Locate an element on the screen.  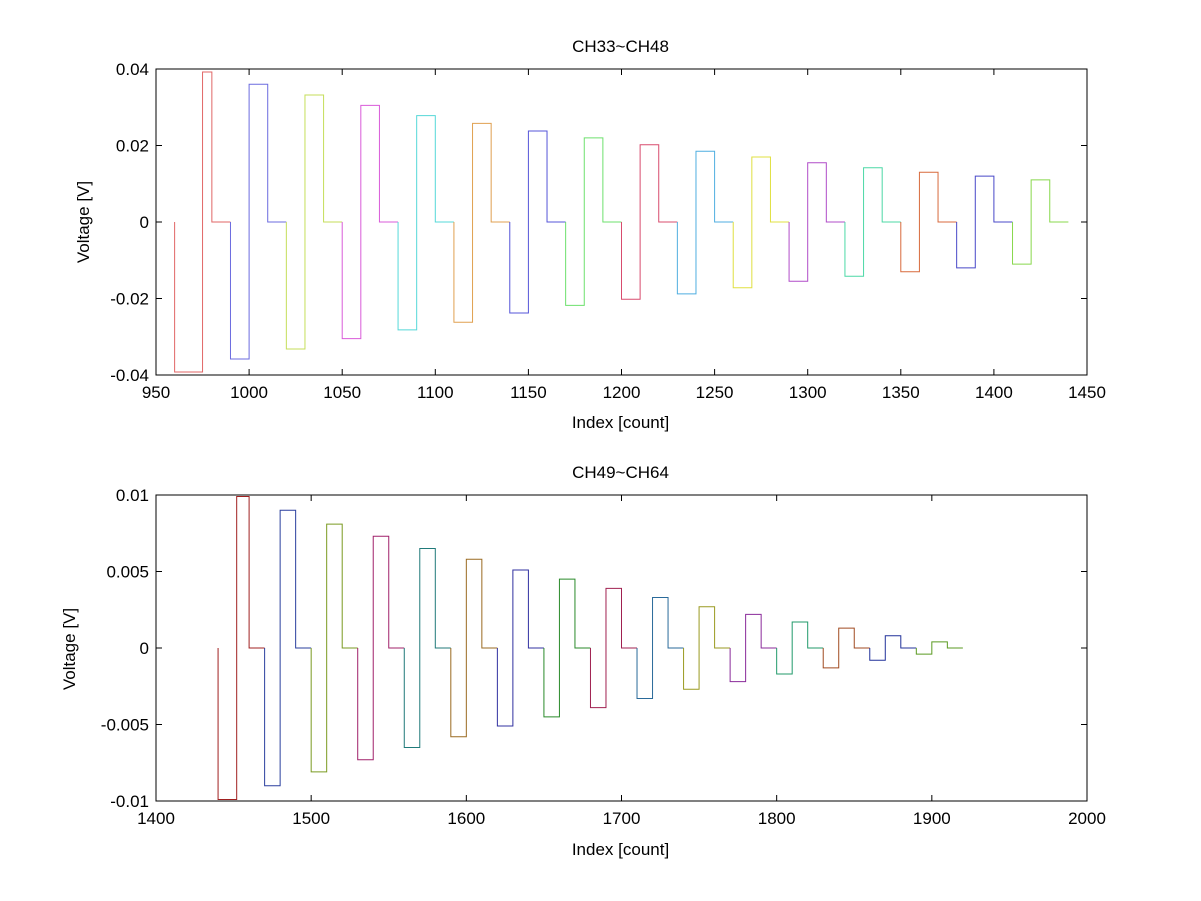
y-tick-label: -0.04 is located at coordinates (129, 375).